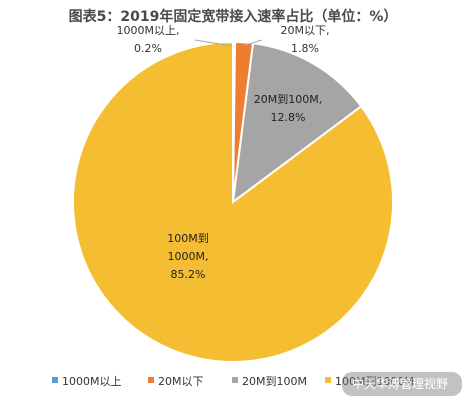 Image resolution: width=466 pixels, height=403 pixels. I want to click on slice-label-2: 20M到100M, 12.8%, so click(288, 108).